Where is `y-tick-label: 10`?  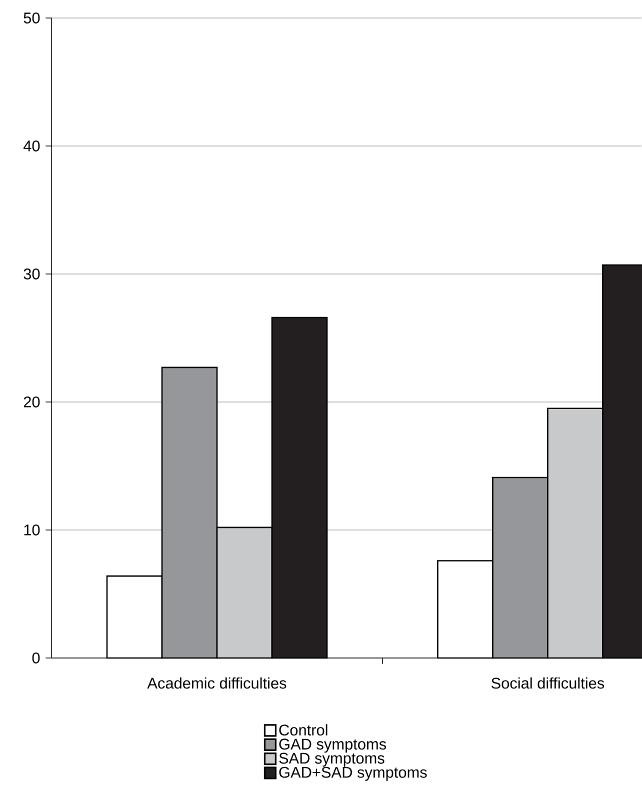
y-tick-label: 10 is located at coordinates (32, 530).